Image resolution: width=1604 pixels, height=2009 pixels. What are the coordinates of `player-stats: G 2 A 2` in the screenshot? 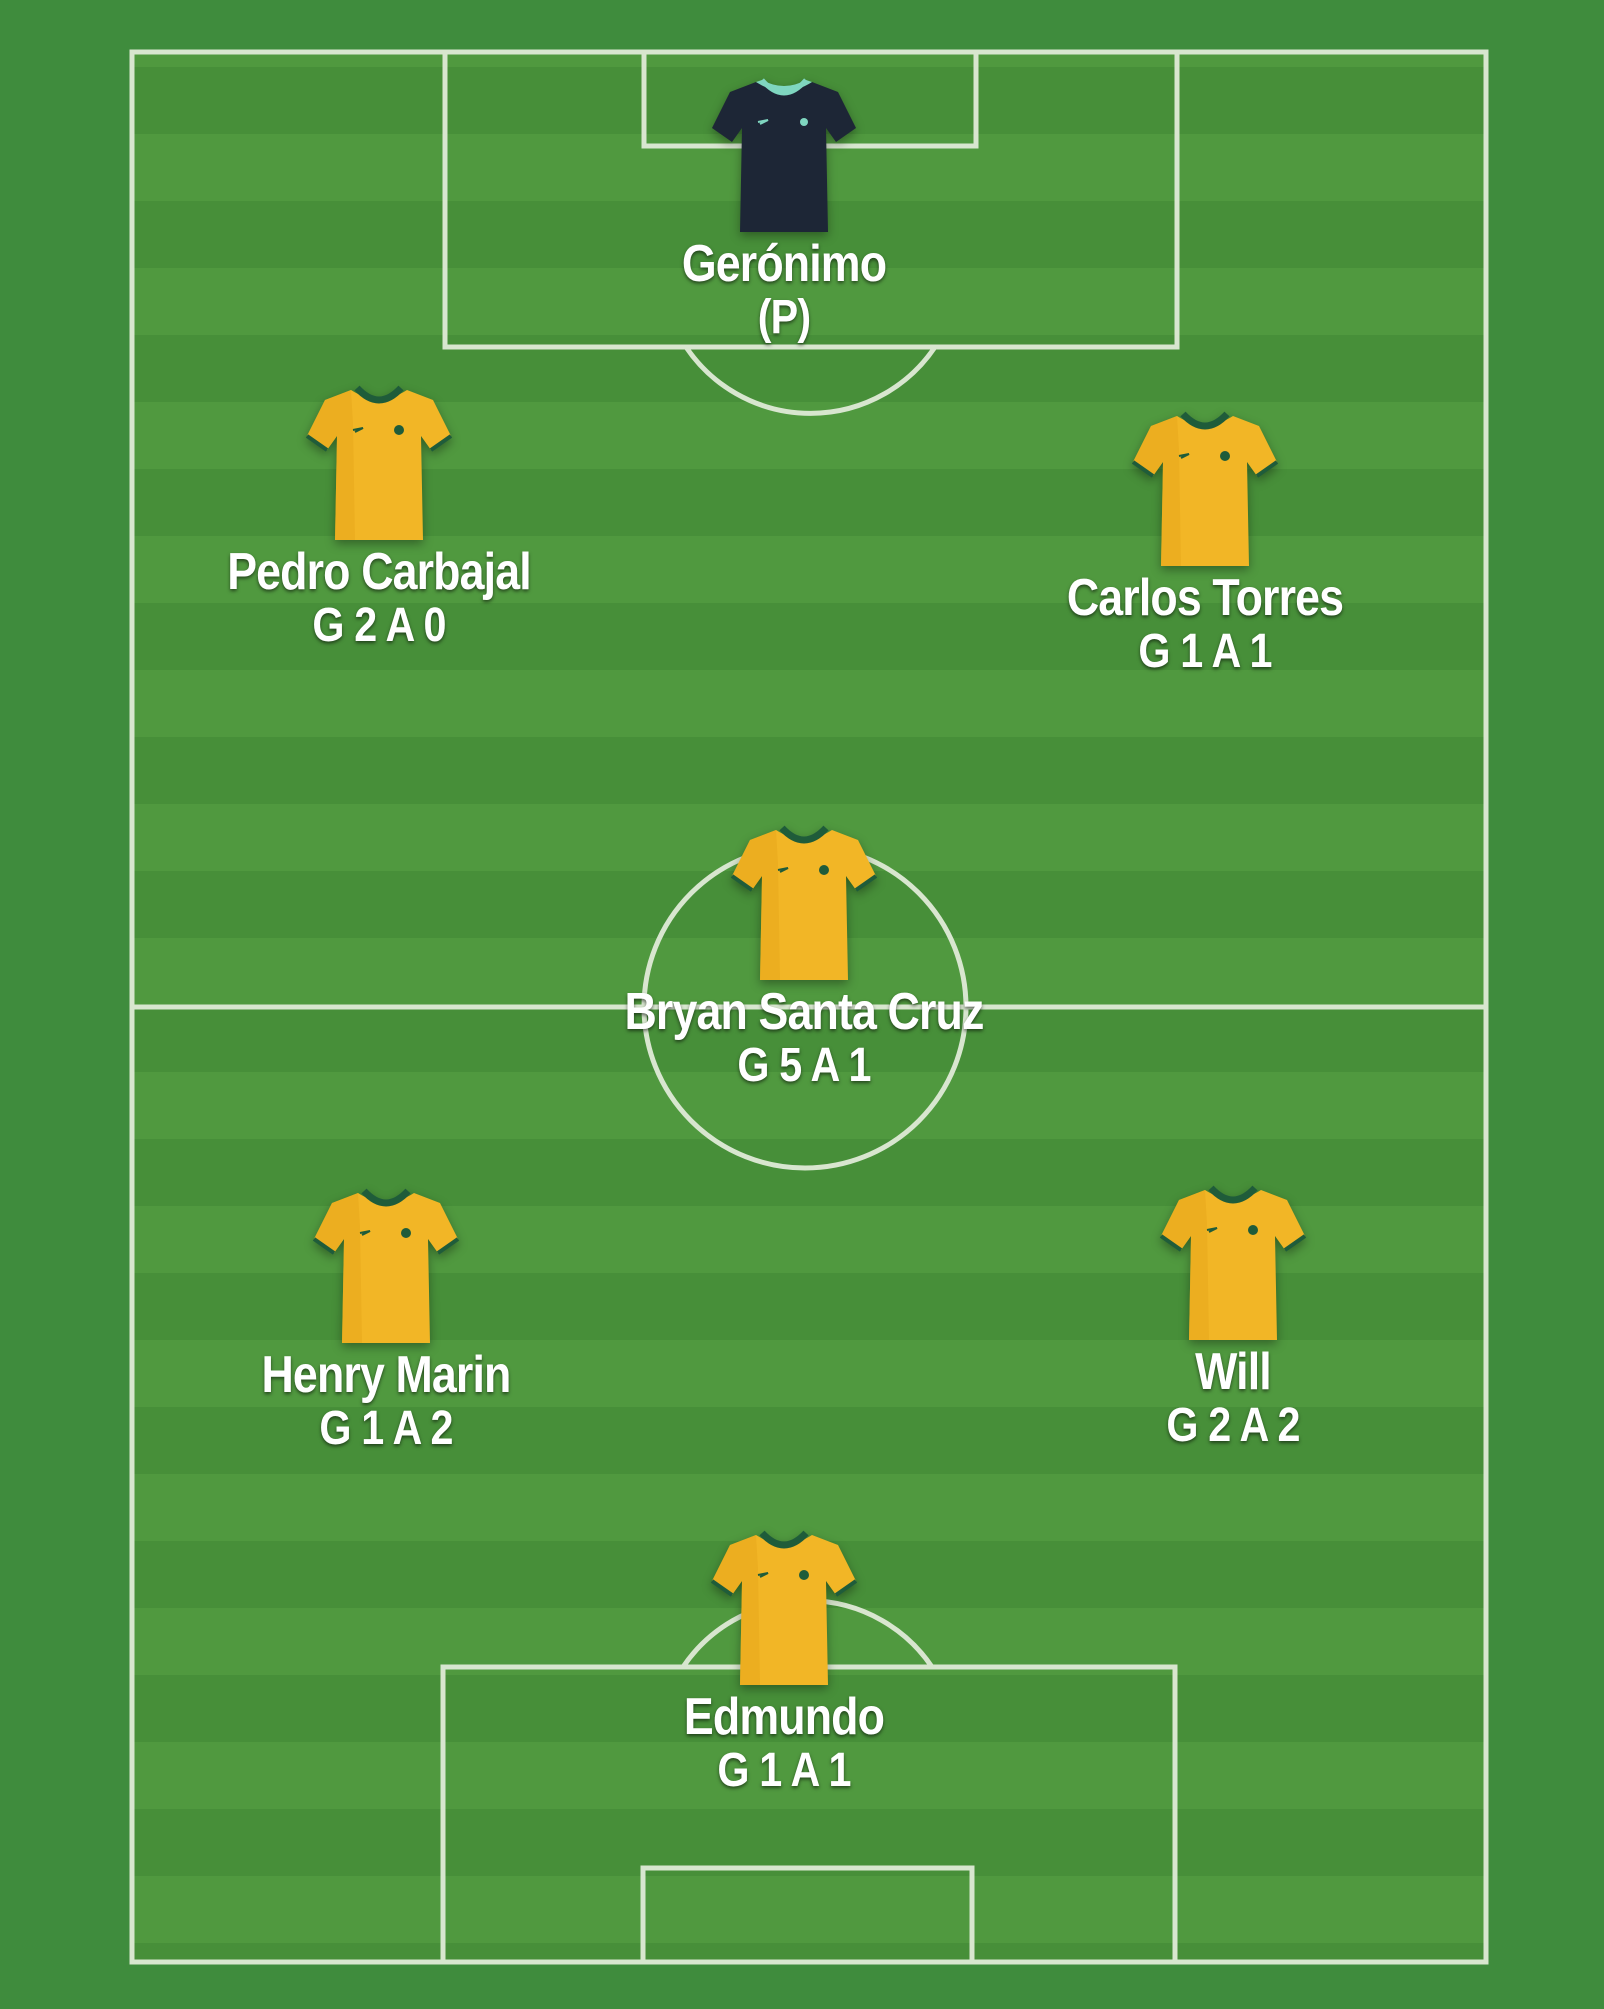 It's located at (1233, 1426).